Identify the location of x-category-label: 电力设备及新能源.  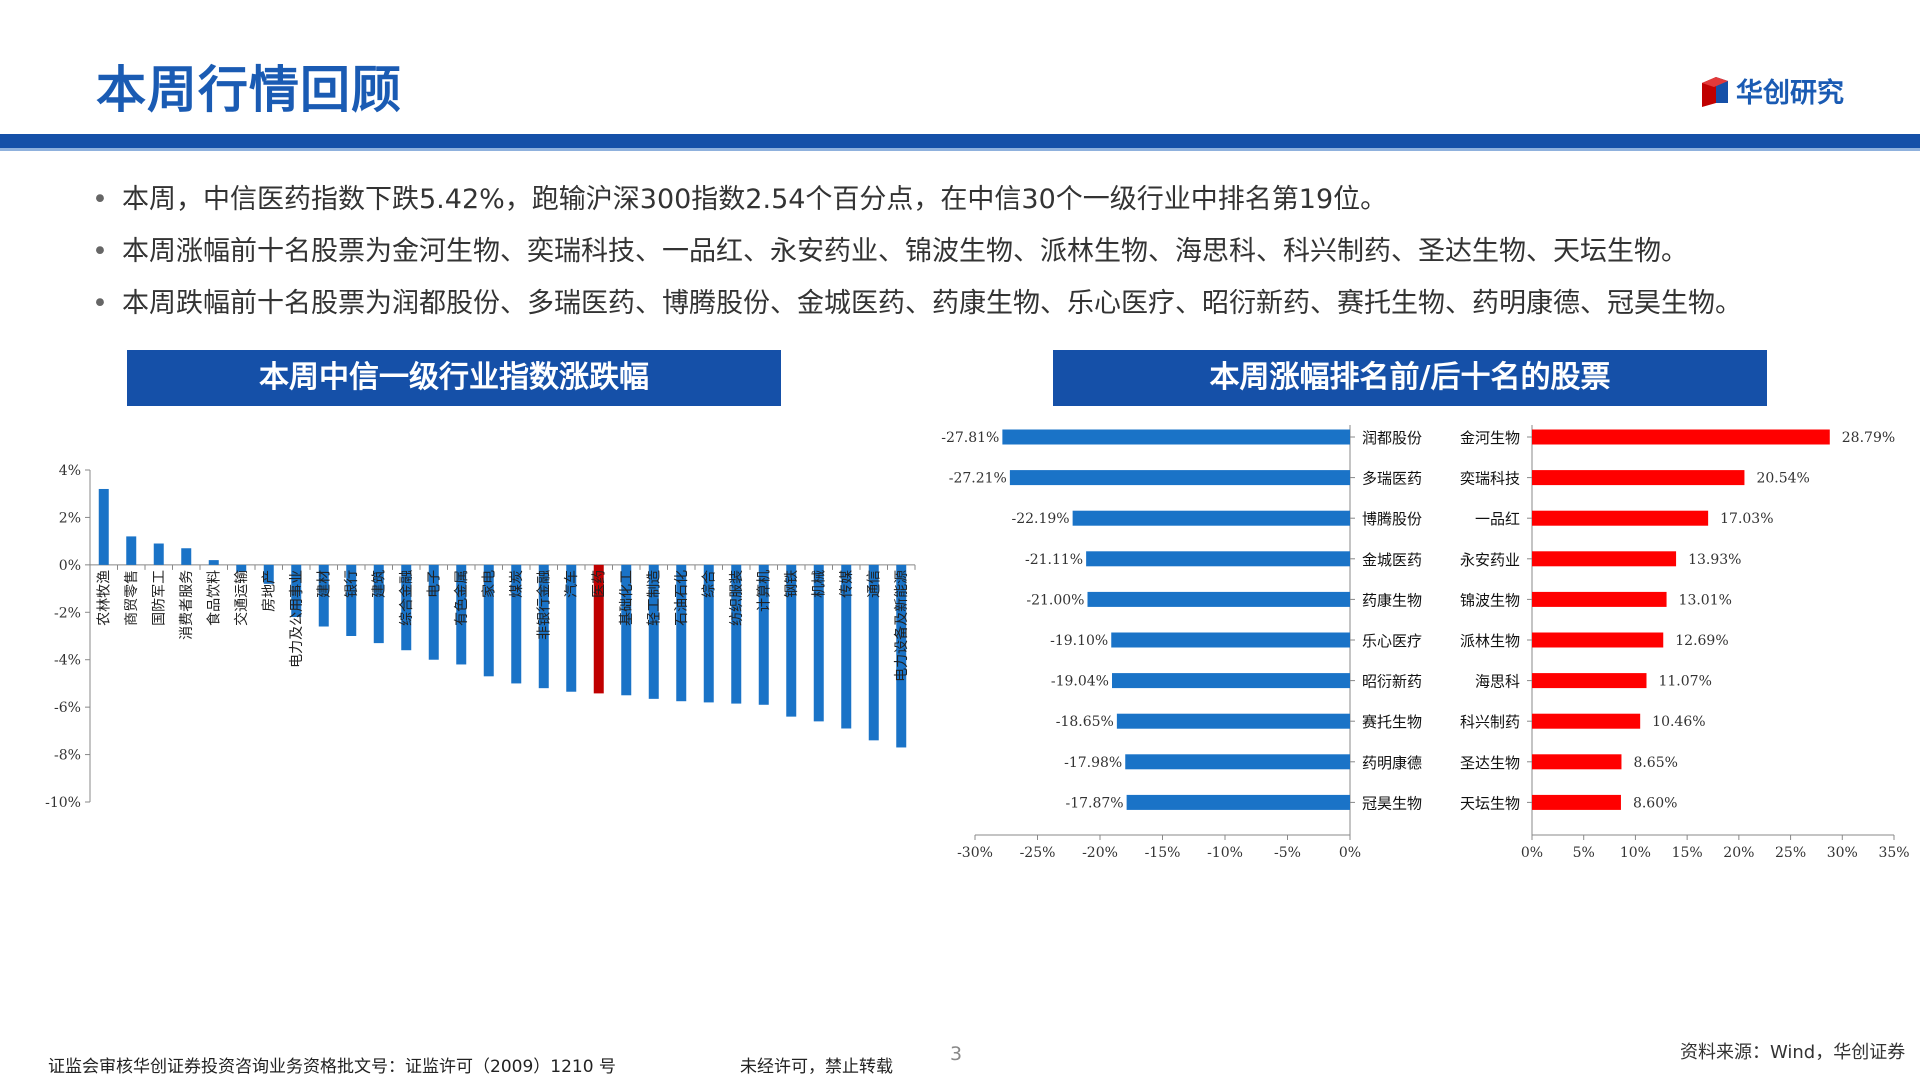
(901, 626).